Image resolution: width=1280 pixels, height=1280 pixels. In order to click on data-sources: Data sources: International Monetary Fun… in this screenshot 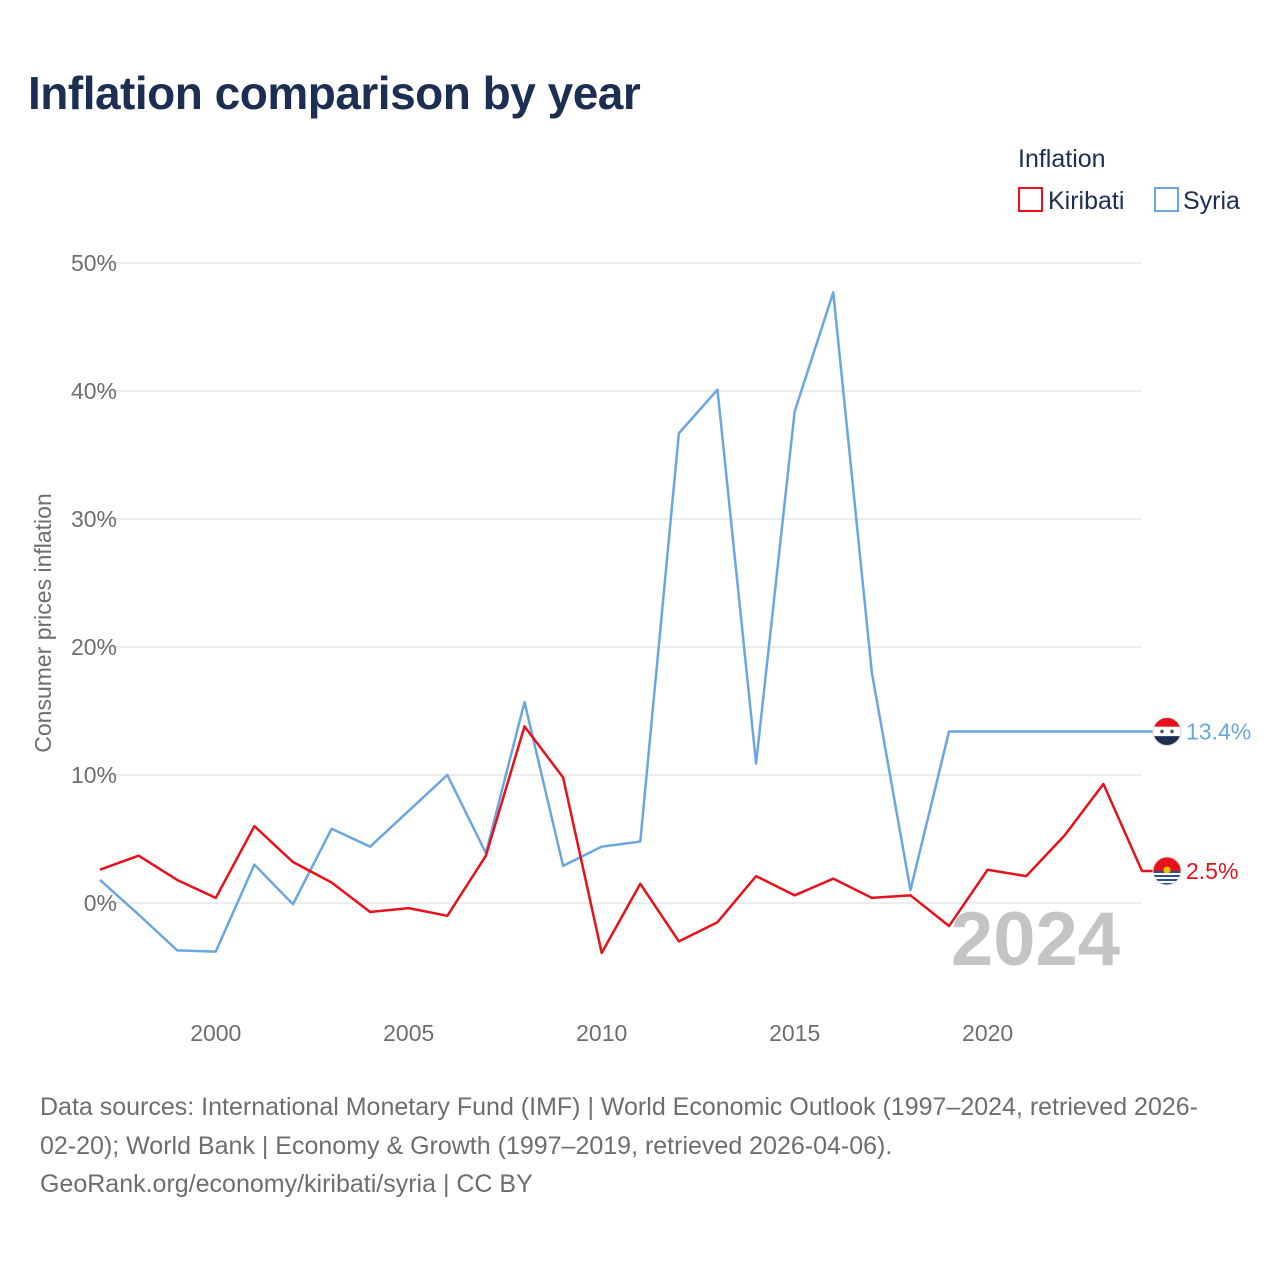, I will do `click(645, 1146)`.